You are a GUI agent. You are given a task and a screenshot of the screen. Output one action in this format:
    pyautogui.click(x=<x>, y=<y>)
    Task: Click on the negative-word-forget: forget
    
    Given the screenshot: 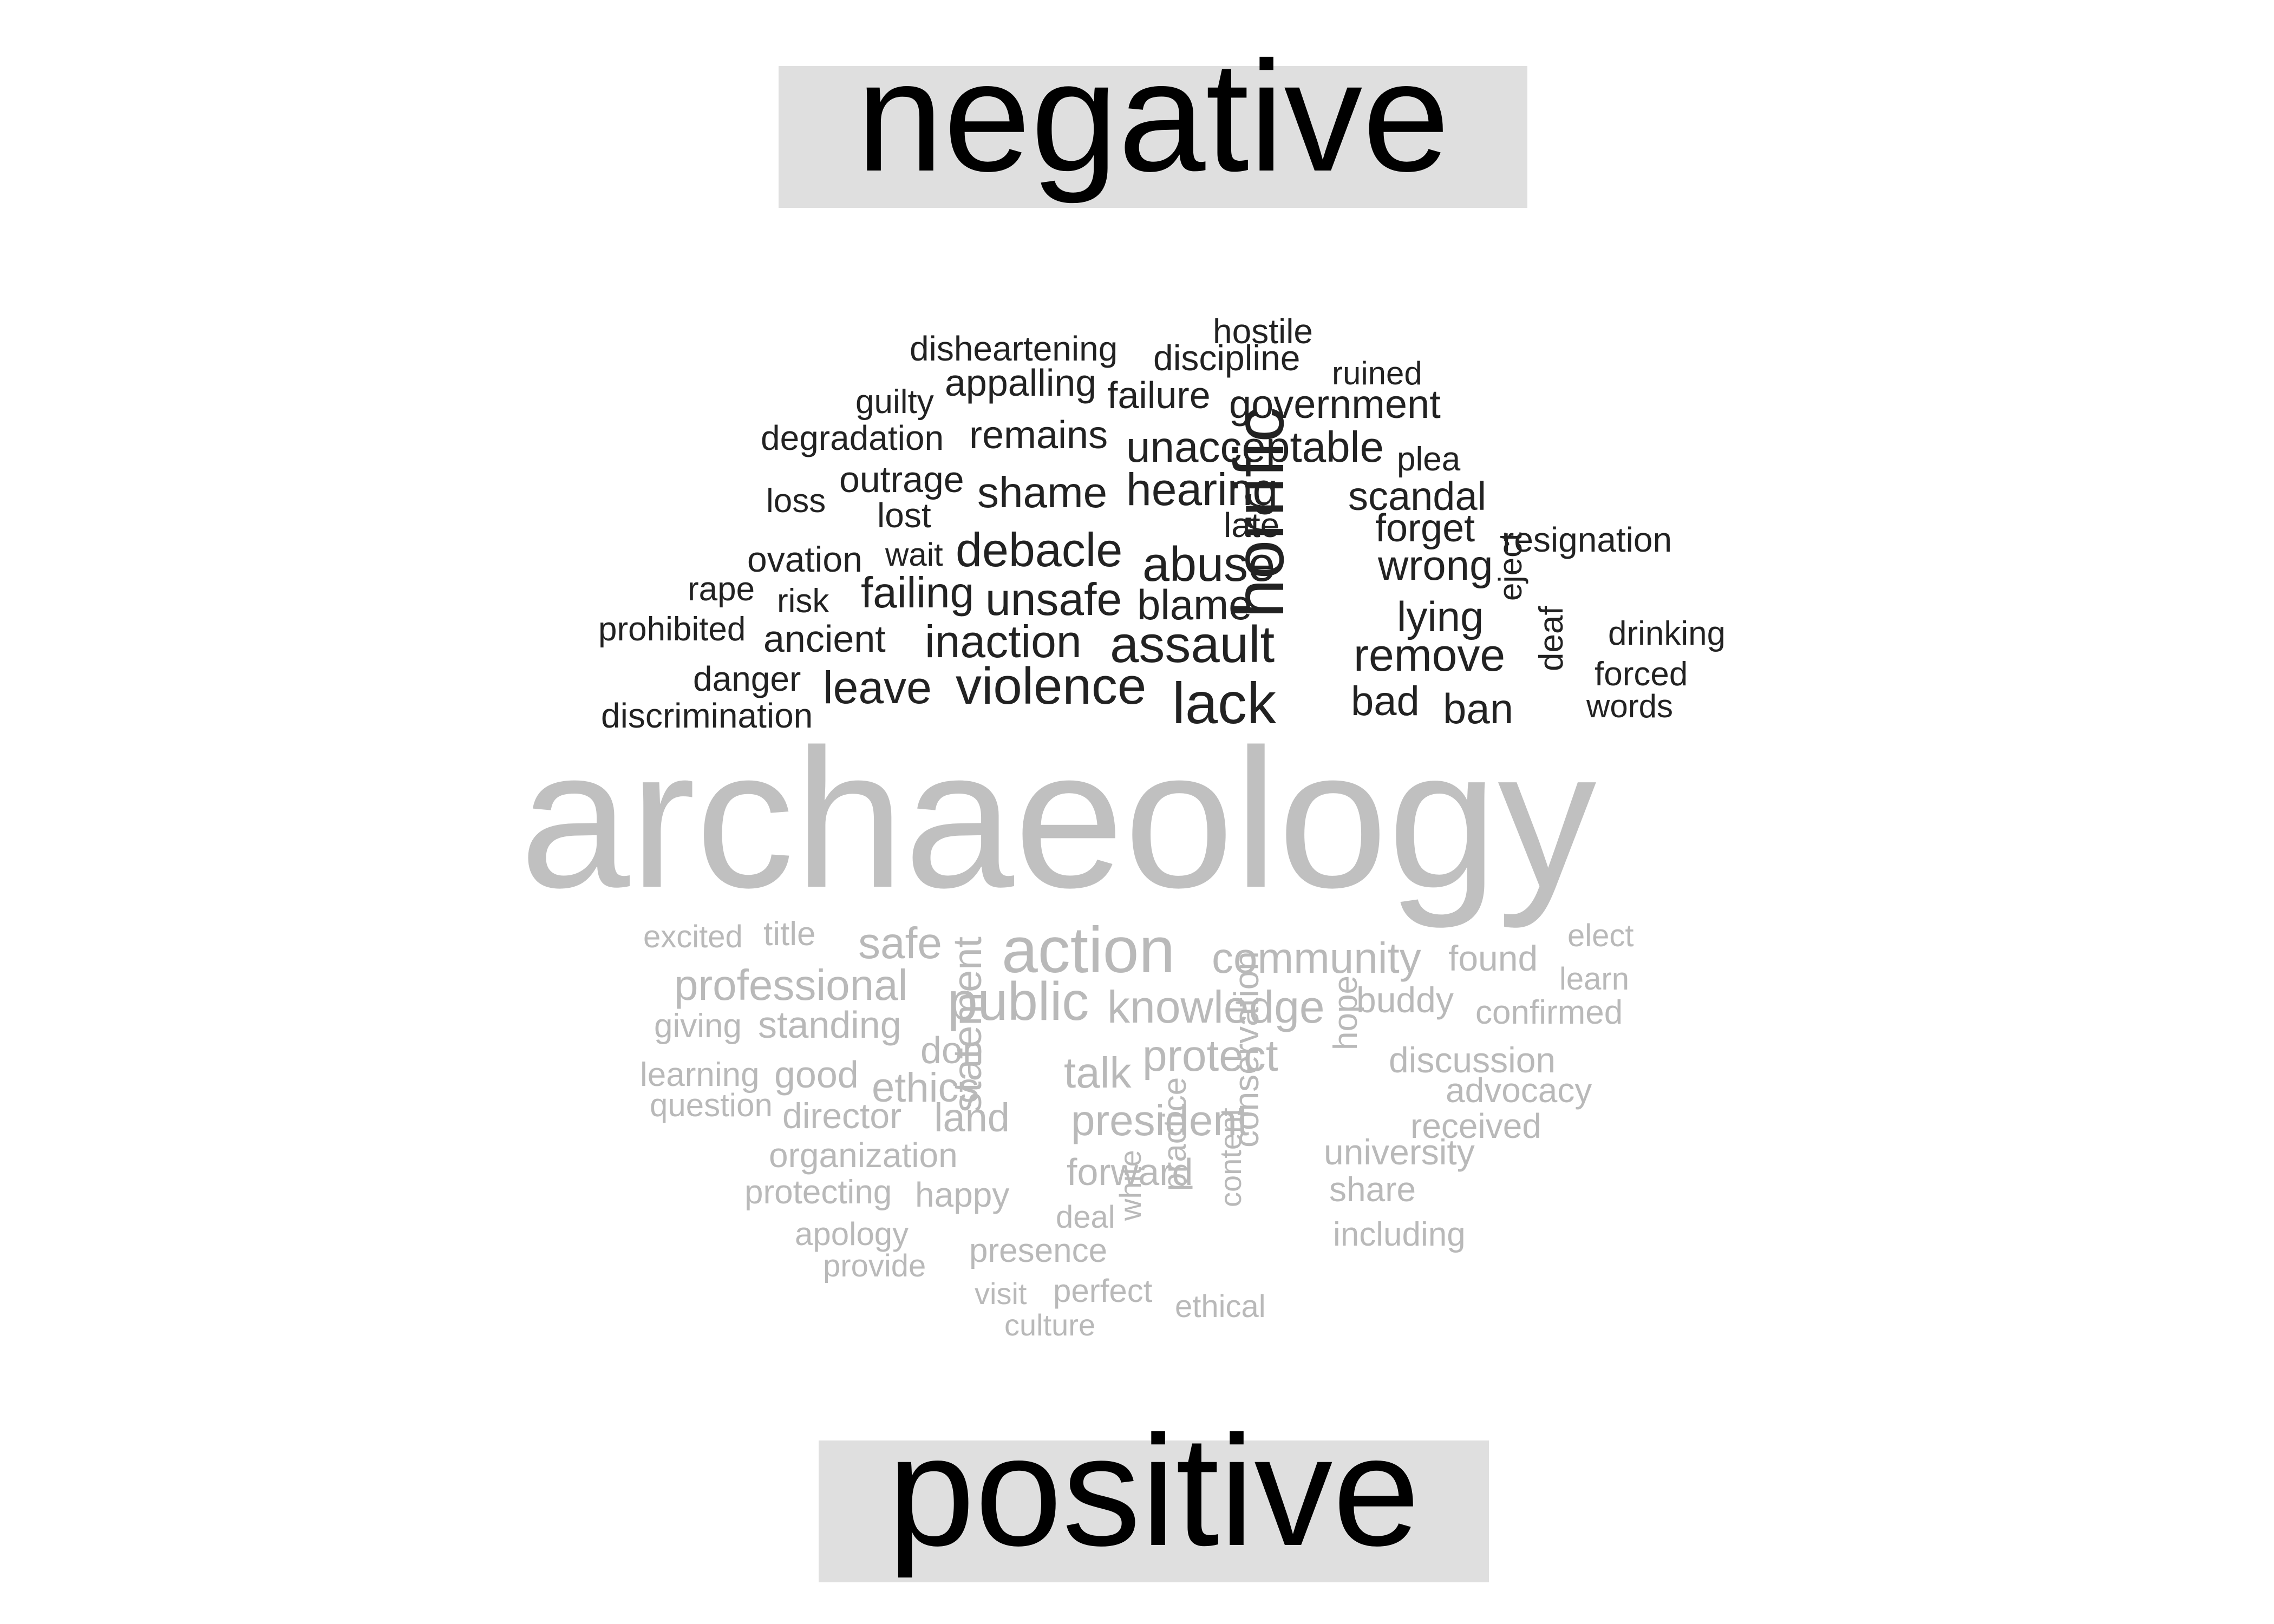 What is the action you would take?
    pyautogui.click(x=1425, y=528)
    